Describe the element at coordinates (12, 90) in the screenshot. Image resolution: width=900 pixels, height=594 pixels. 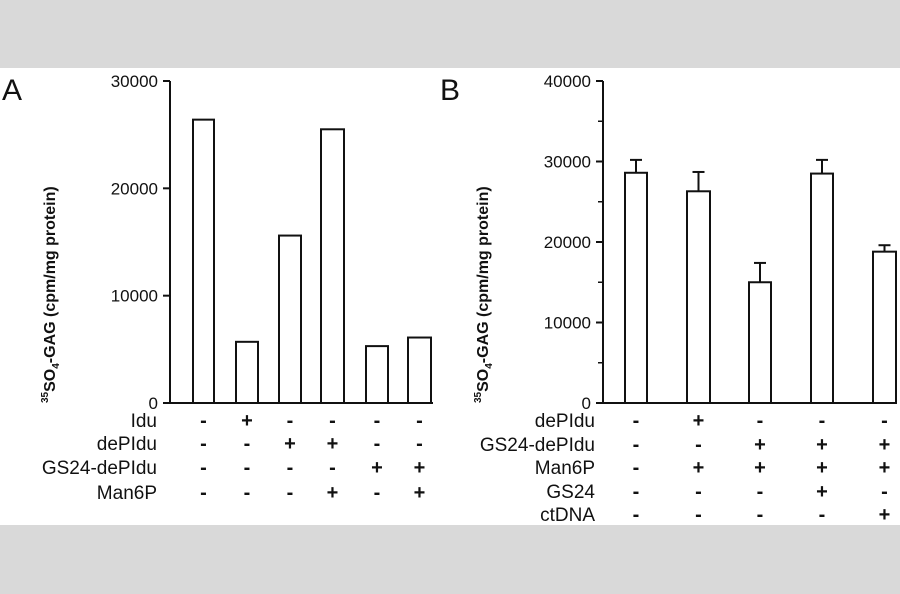
I see `panel-label-a: A` at that location.